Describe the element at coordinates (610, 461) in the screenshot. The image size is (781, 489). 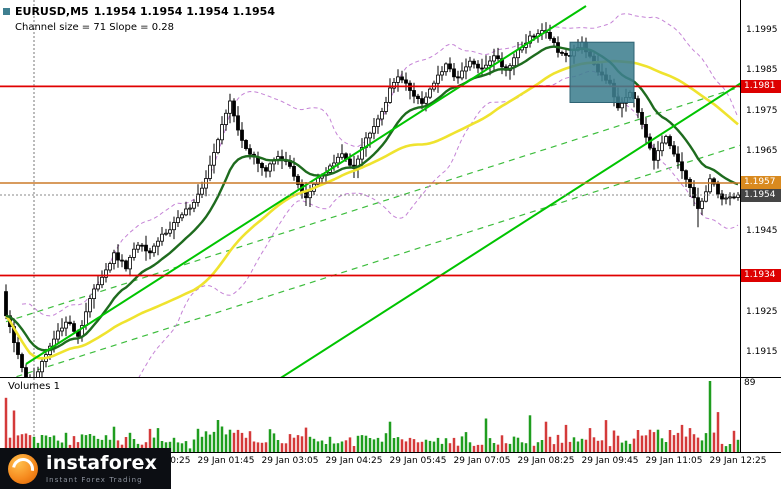
I see `time-label: 29 Jan 09:45` at that location.